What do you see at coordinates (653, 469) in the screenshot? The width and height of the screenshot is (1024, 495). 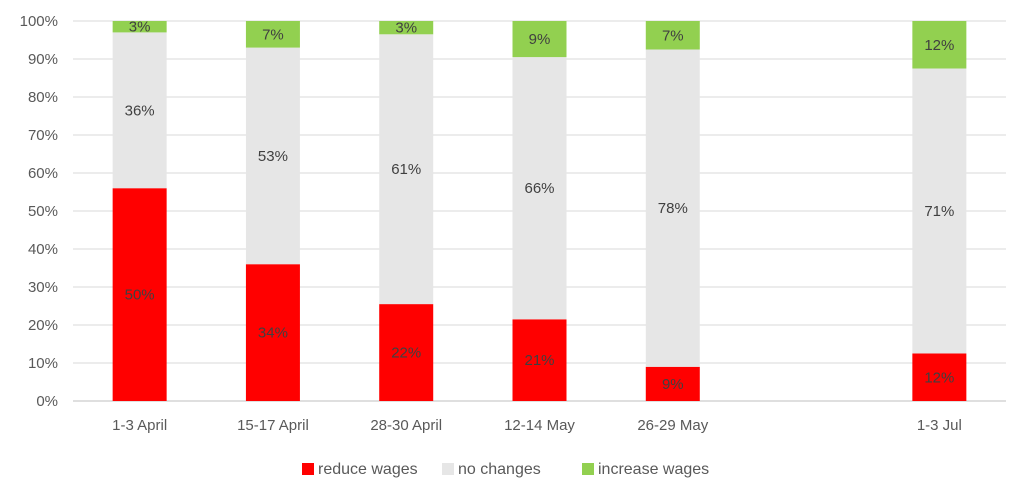 I see `legend-label: increase wages` at bounding box center [653, 469].